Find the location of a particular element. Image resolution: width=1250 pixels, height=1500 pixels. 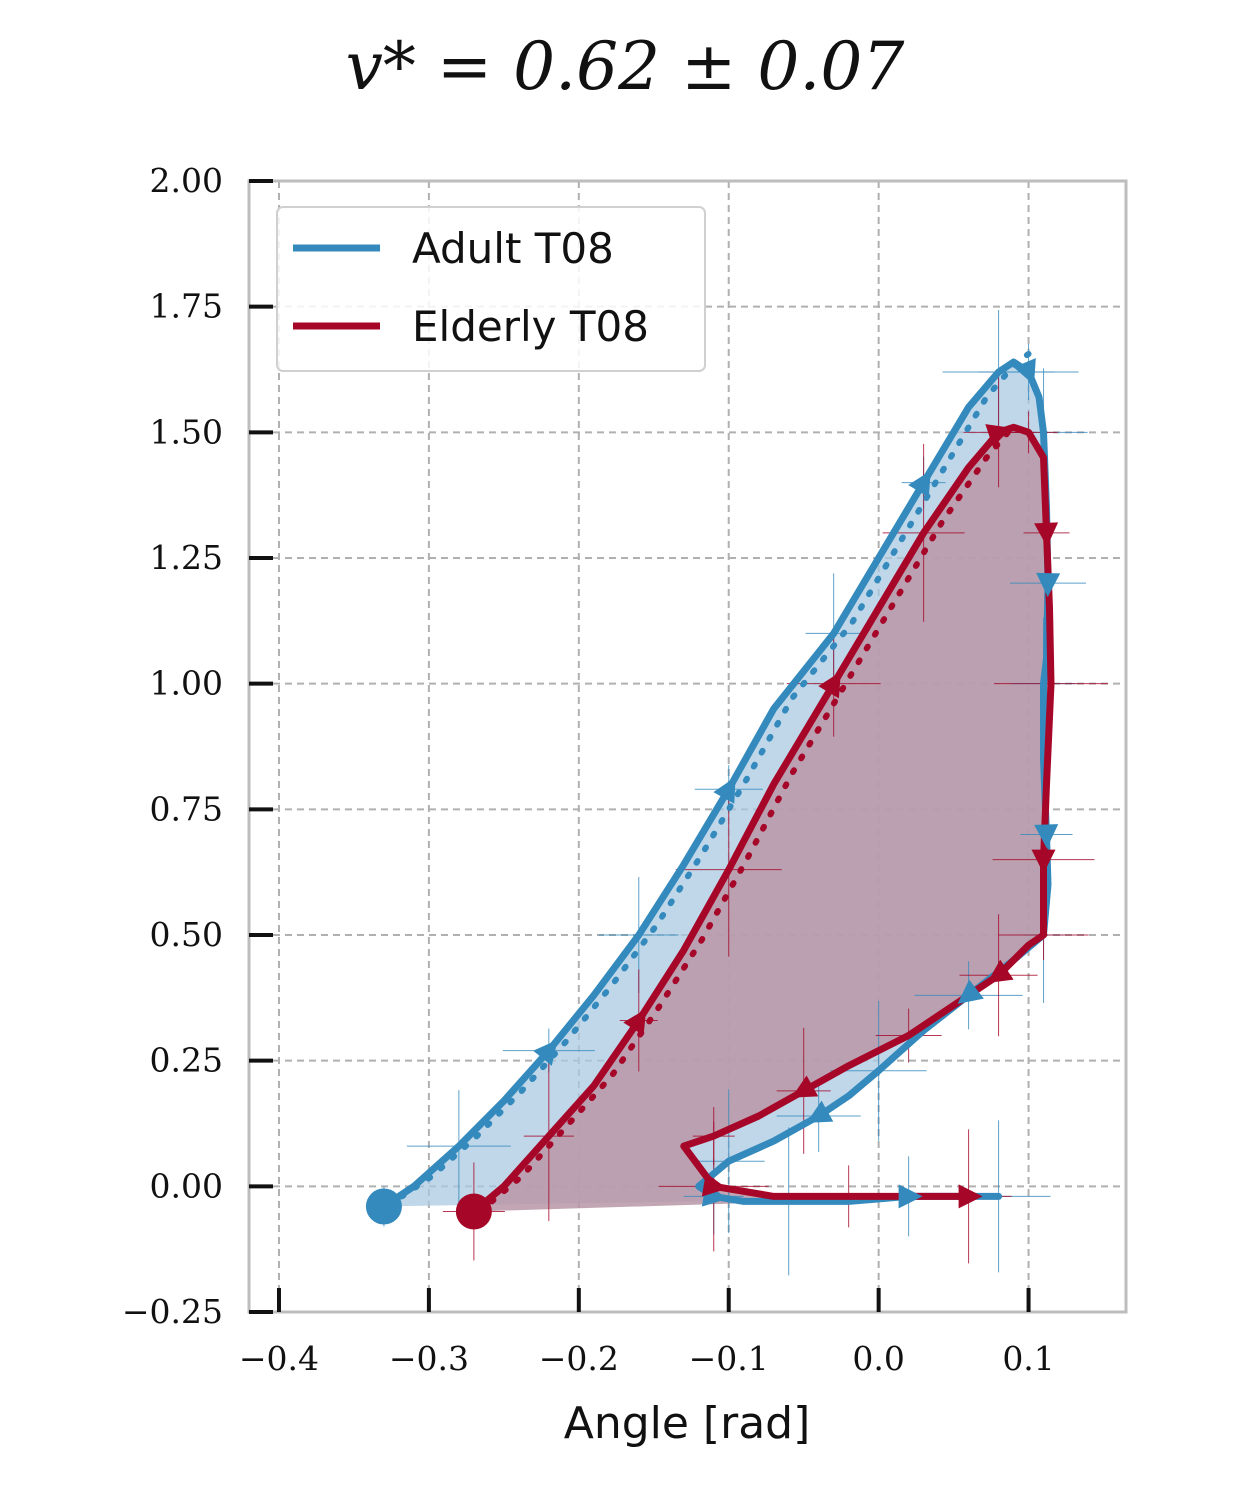

legend-box is located at coordinates (491, 289).